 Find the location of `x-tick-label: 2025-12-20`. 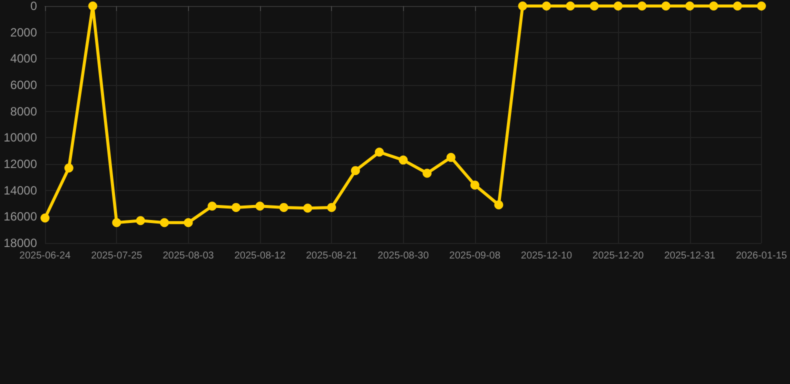

x-tick-label: 2025-12-20 is located at coordinates (618, 256).